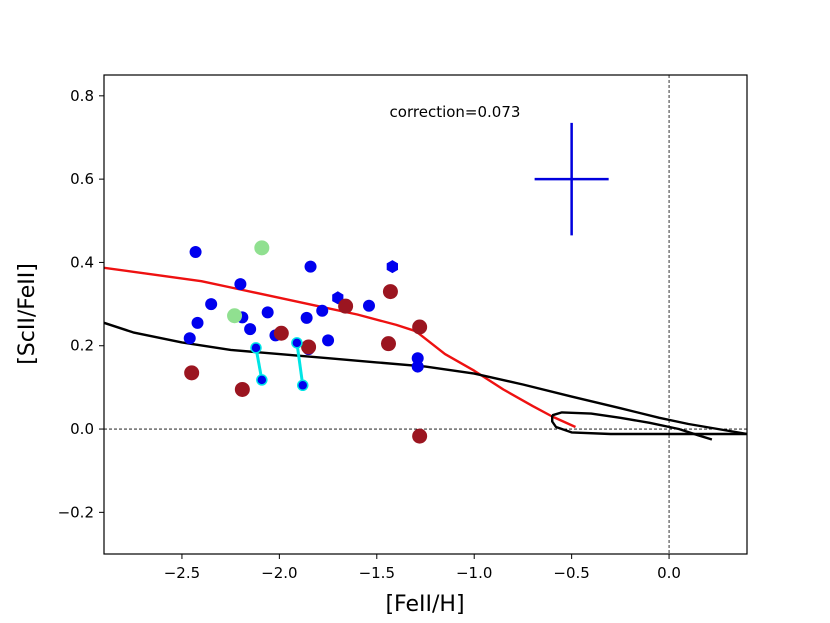 The width and height of the screenshot is (830, 623). I want to click on x-tick-label: −0.5, so click(571, 573).